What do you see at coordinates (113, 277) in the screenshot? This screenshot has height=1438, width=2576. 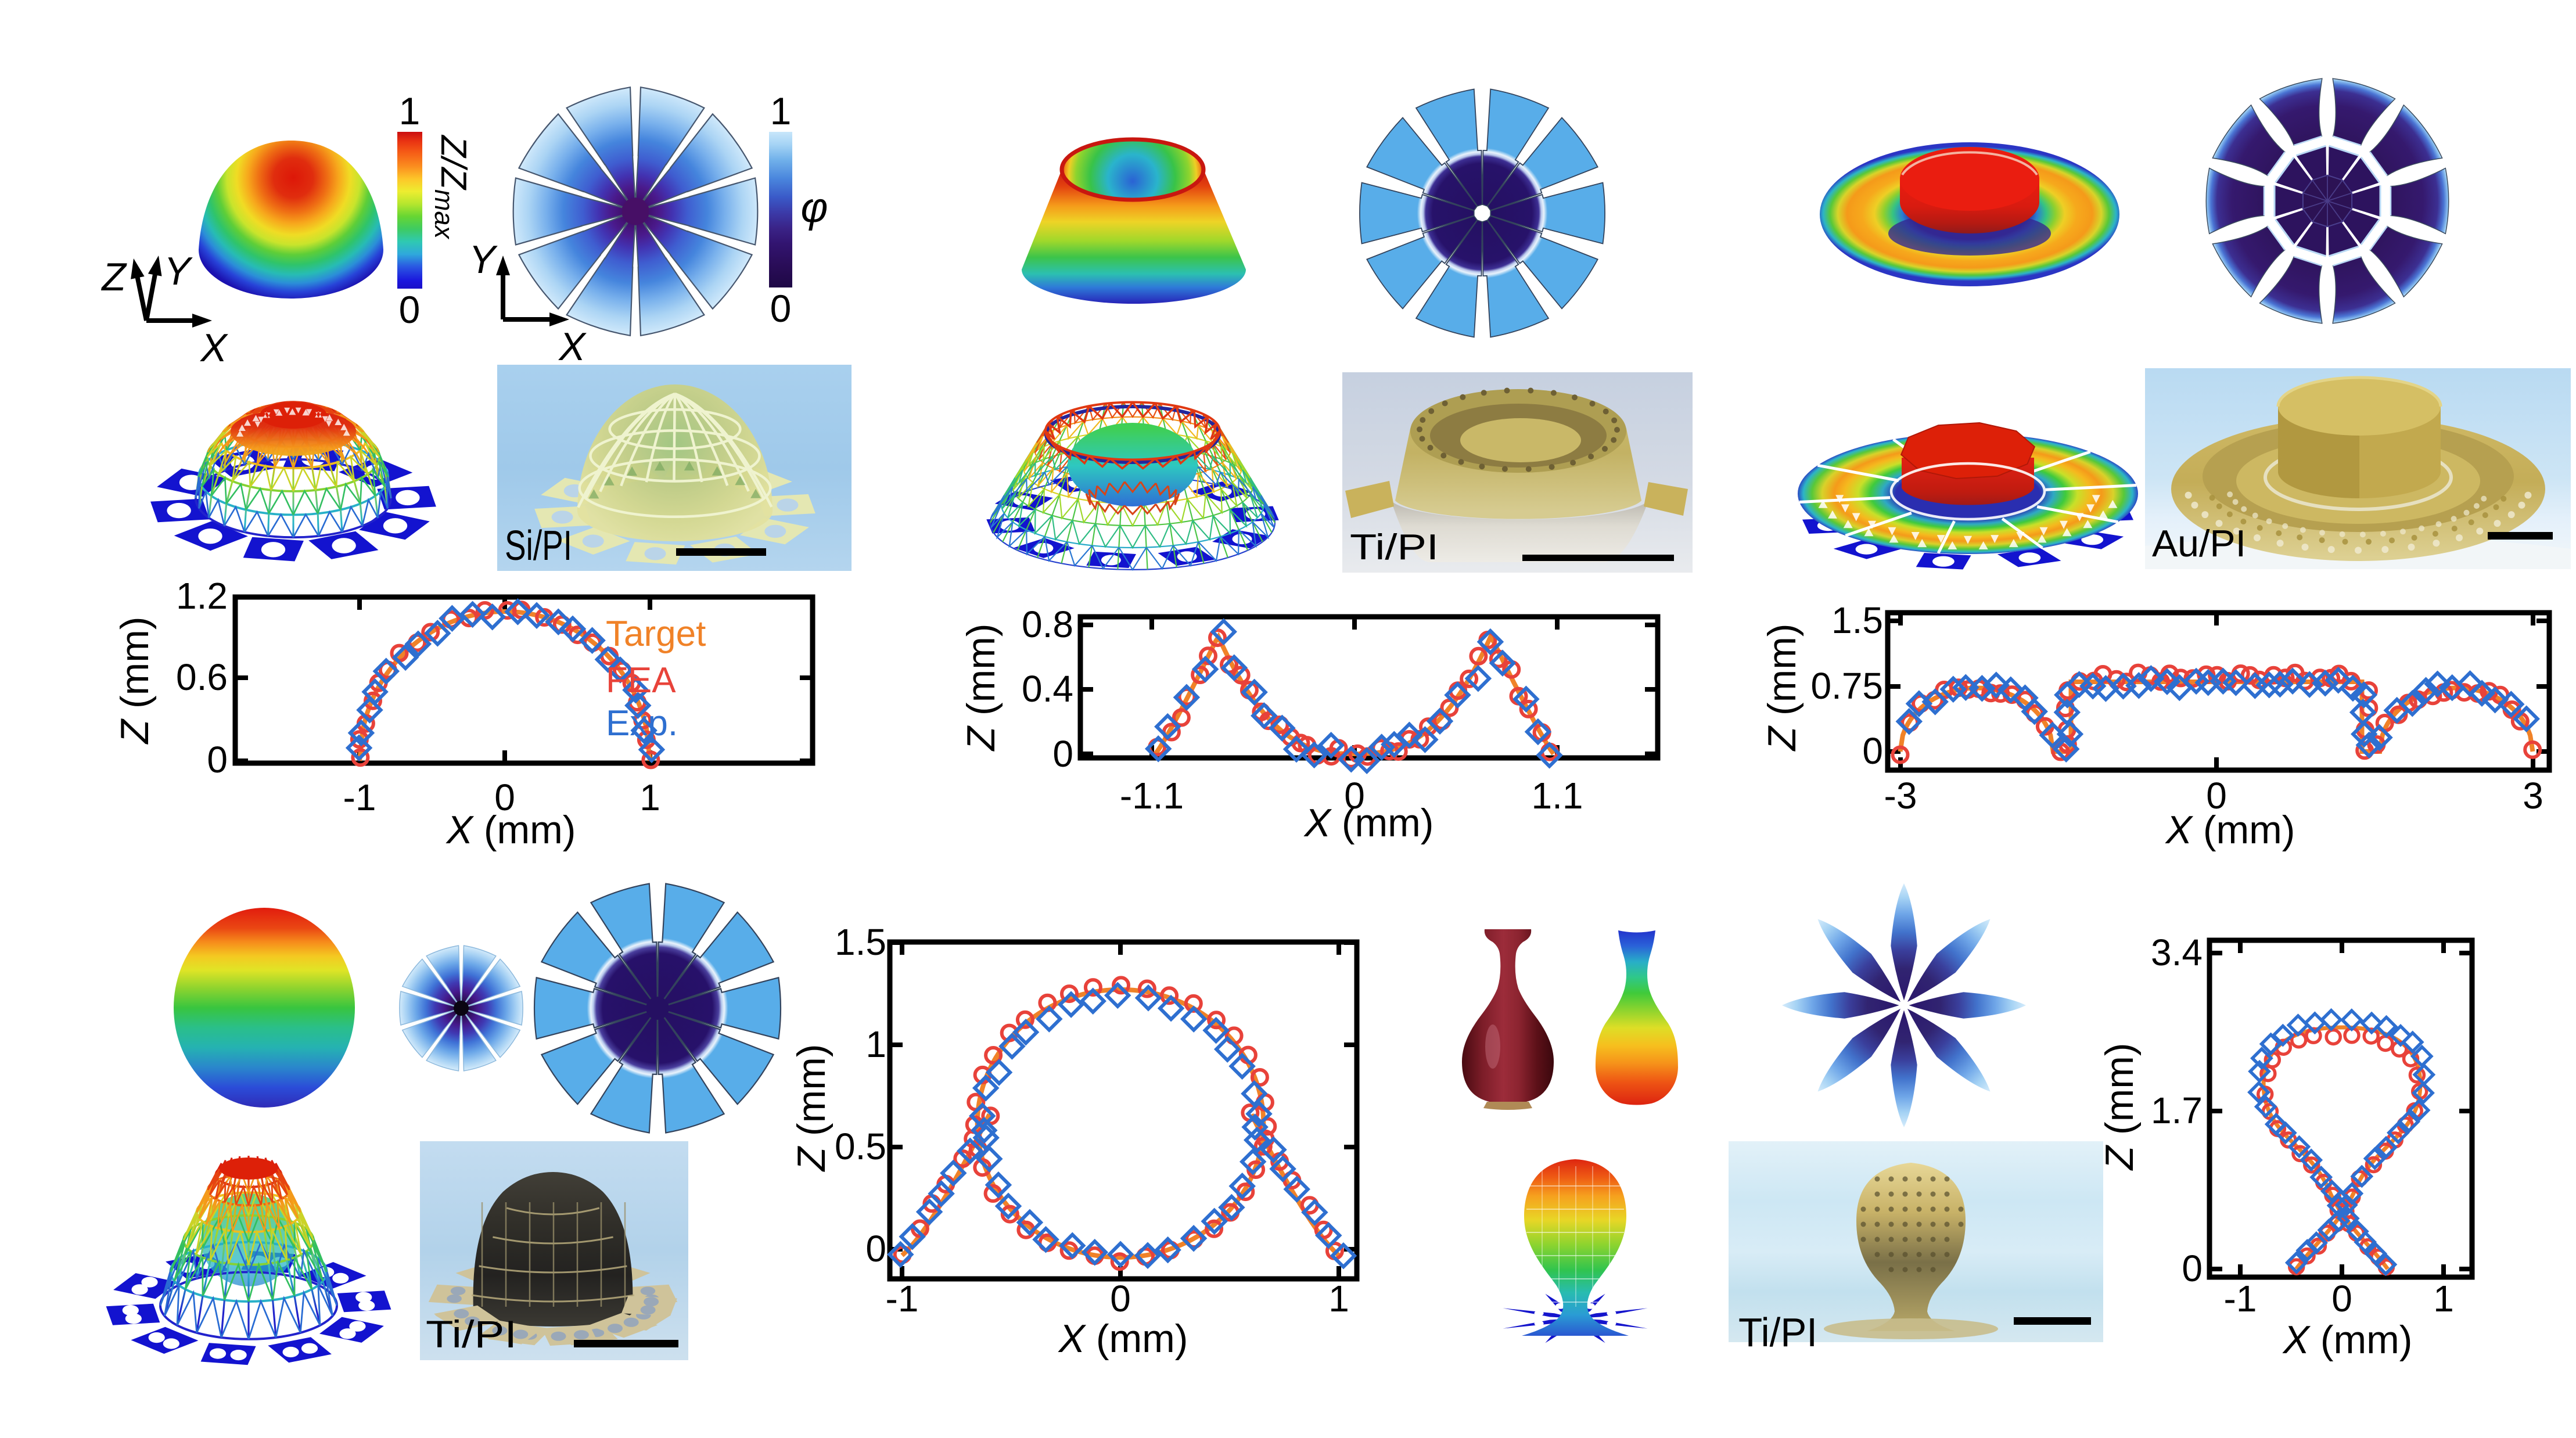 I see `svg-text: Z` at bounding box center [113, 277].